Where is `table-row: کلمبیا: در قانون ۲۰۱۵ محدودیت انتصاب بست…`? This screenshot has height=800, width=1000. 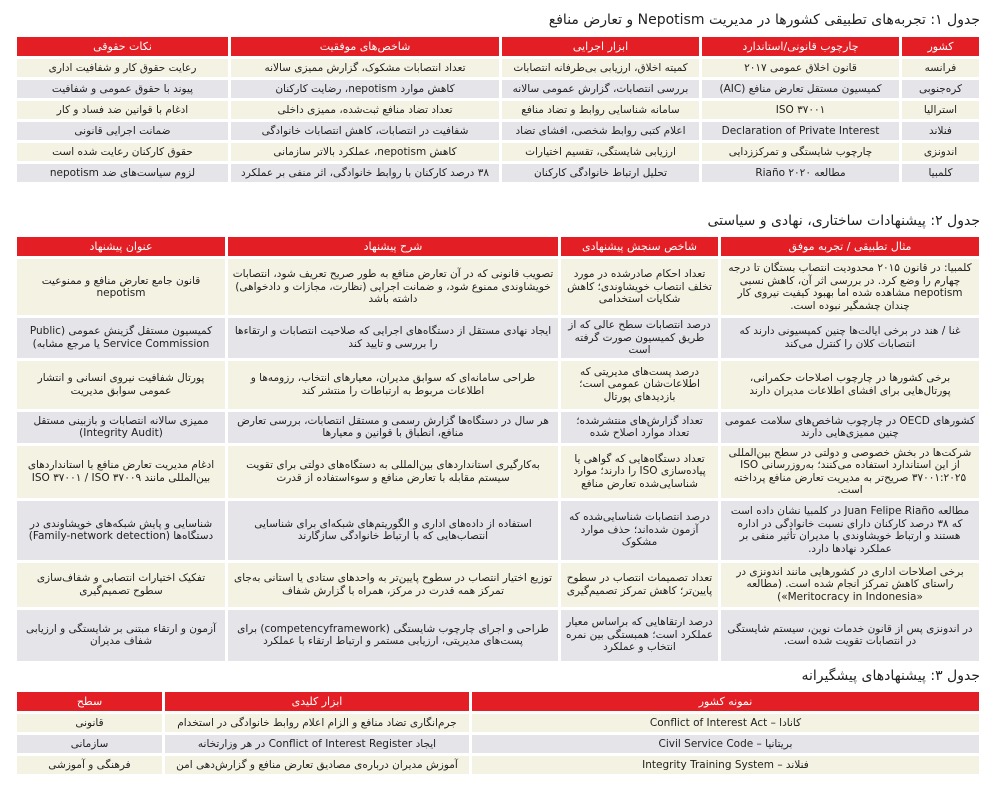
table-row: کلمبیا: در قانون ۲۰۱۵ محدودیت انتصاب بست… is located at coordinates (498, 287).